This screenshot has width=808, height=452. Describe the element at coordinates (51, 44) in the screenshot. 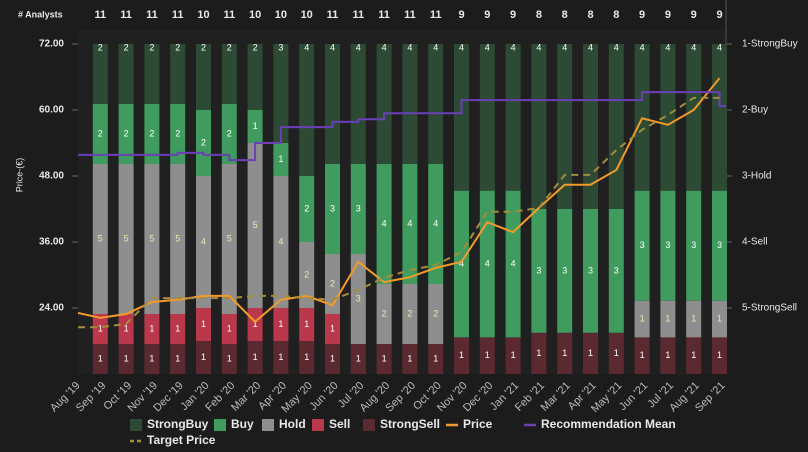

I see `y-tick-label: 72.00` at that location.